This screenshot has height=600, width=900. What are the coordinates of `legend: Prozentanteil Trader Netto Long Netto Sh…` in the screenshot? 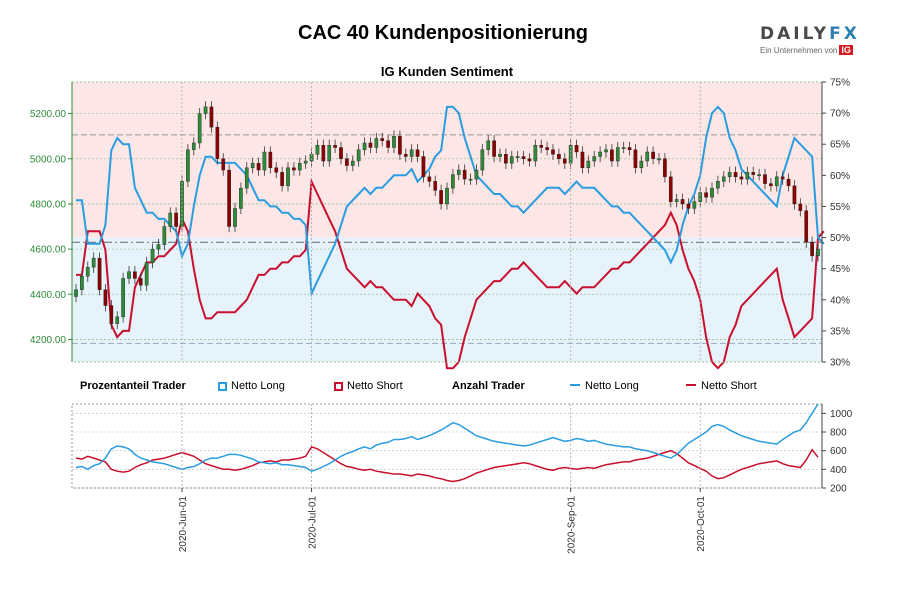 It's located at (450, 388).